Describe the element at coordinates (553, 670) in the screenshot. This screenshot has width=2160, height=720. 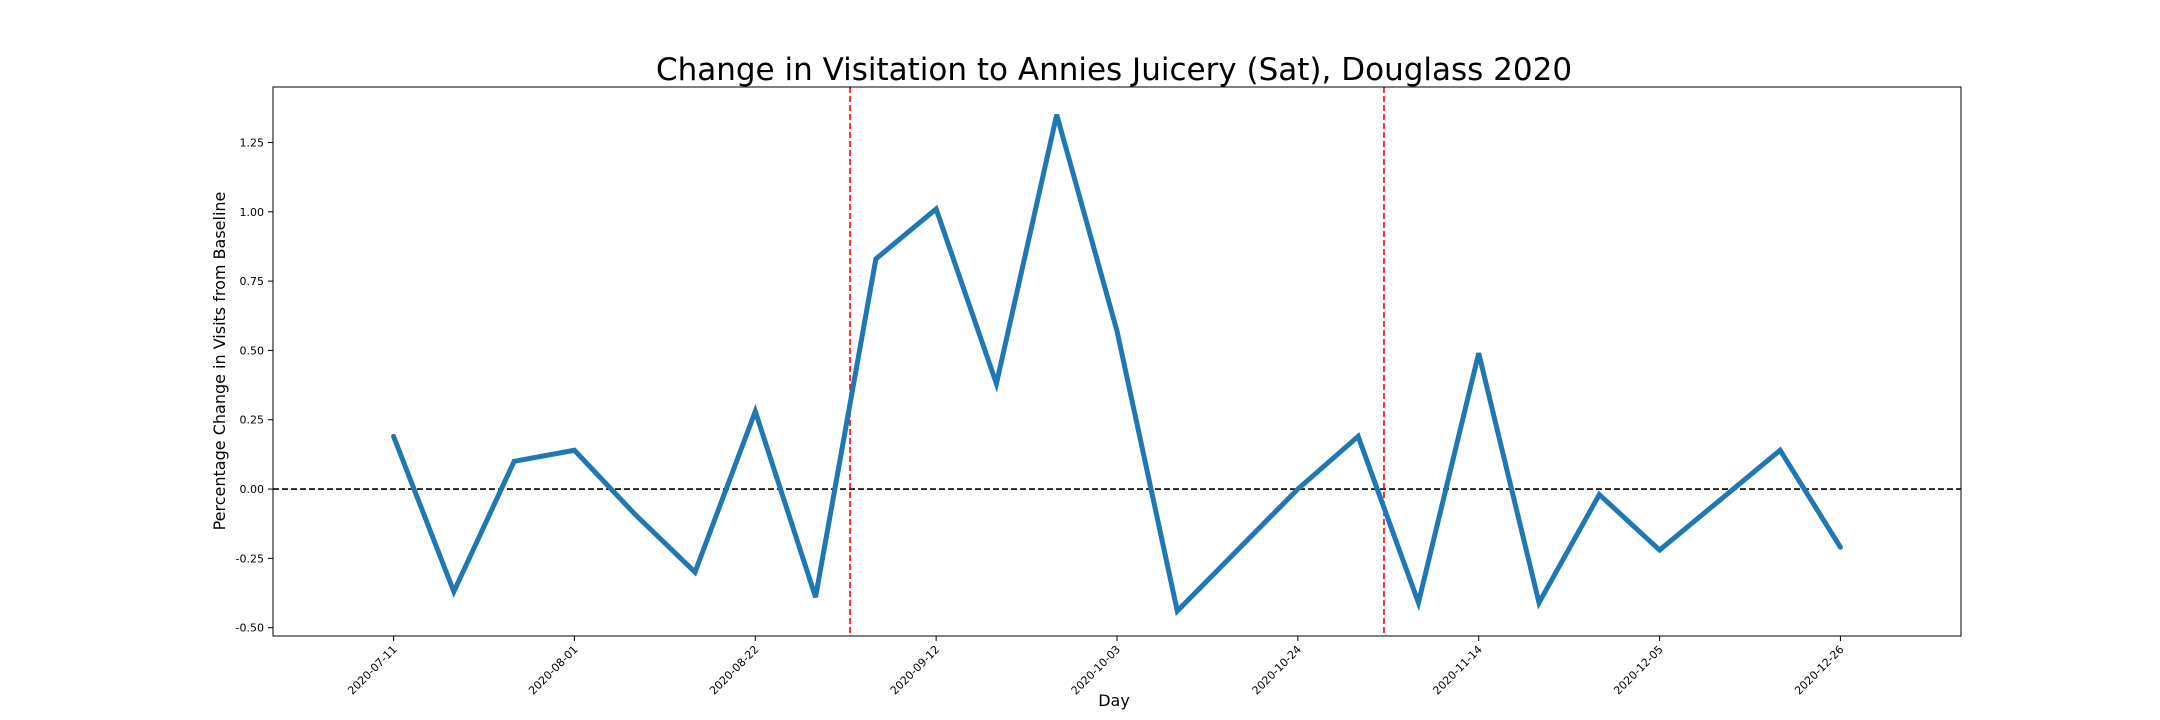
I see `x-tick-label: 2020-08-01` at that location.